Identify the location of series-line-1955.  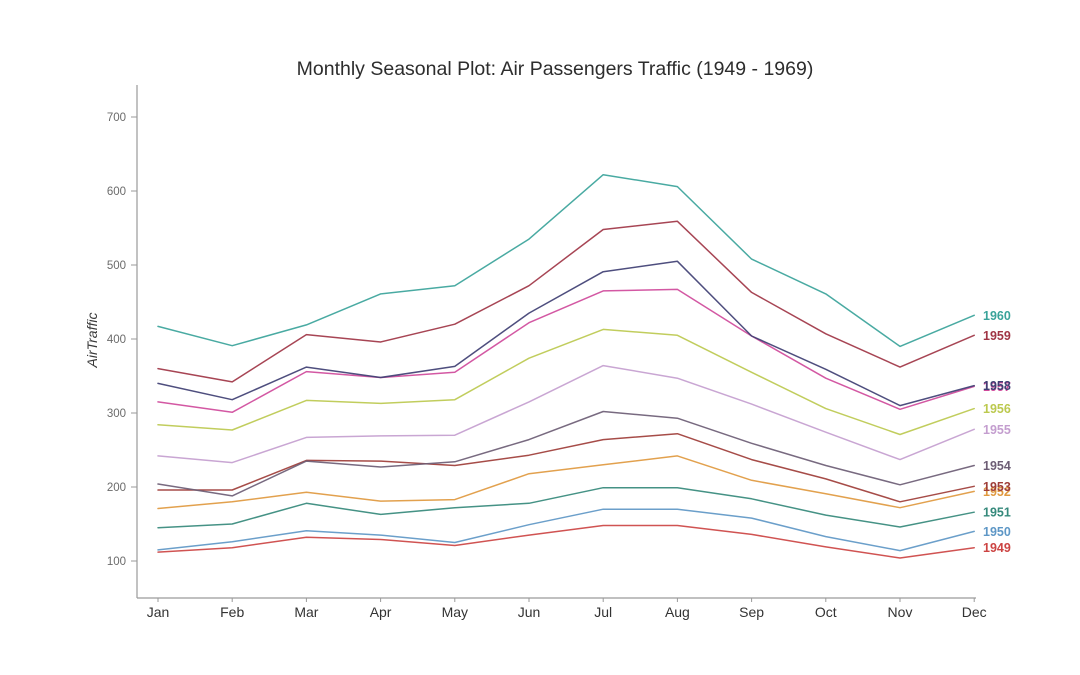
(566, 414).